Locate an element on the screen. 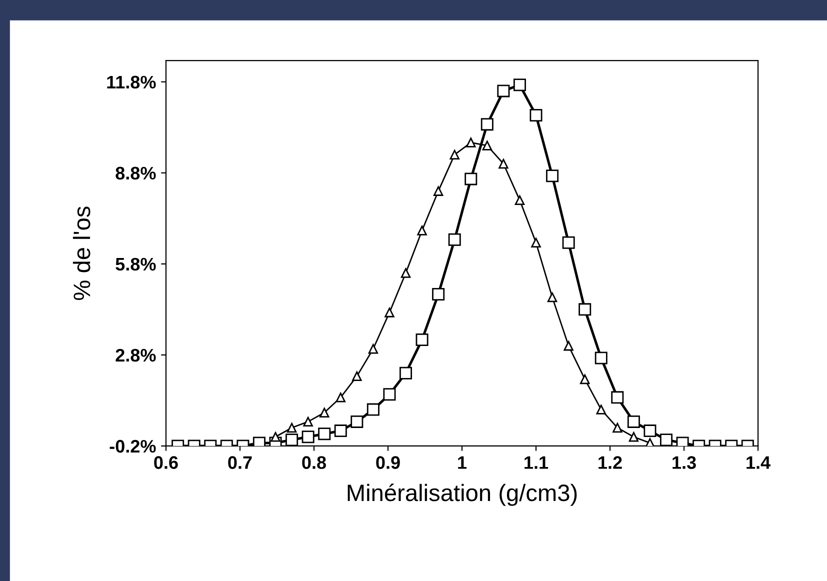 The image size is (827, 581). x-tick-label: 0.6 is located at coordinates (166, 462).